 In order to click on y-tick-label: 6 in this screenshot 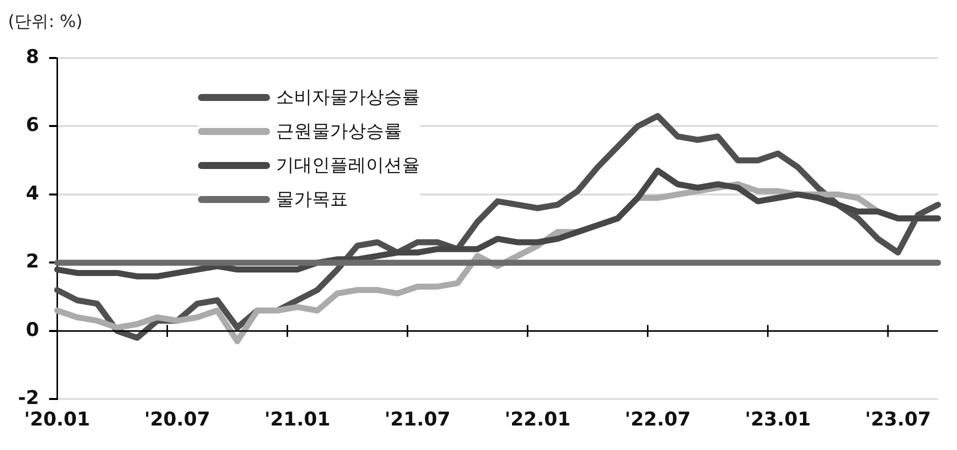, I will do `click(33, 125)`.